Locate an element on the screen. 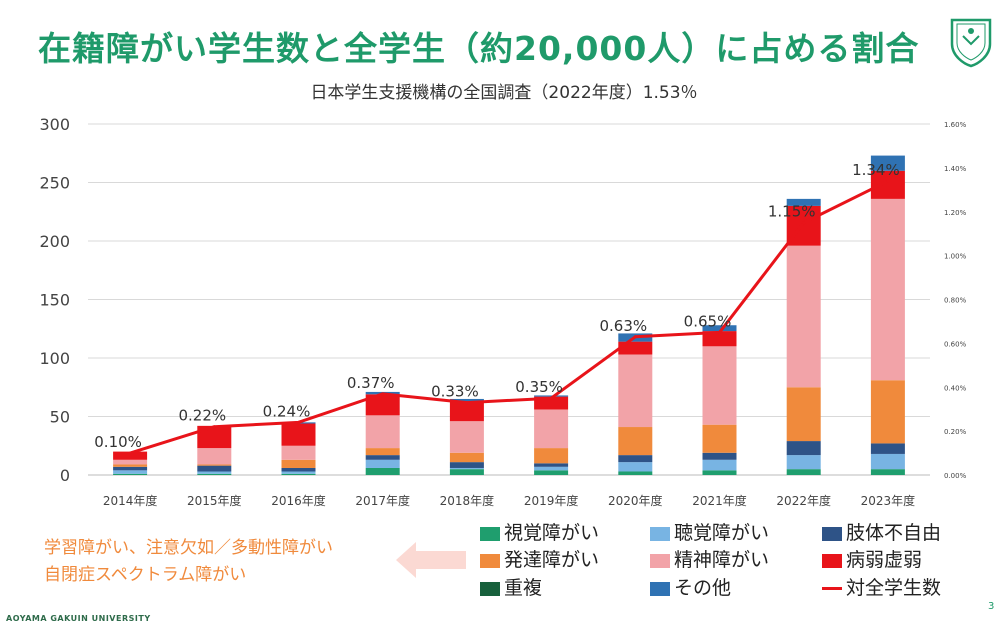 This screenshot has height=630, width=1008. x-tick-label-4: 2018年度 is located at coordinates (467, 500).